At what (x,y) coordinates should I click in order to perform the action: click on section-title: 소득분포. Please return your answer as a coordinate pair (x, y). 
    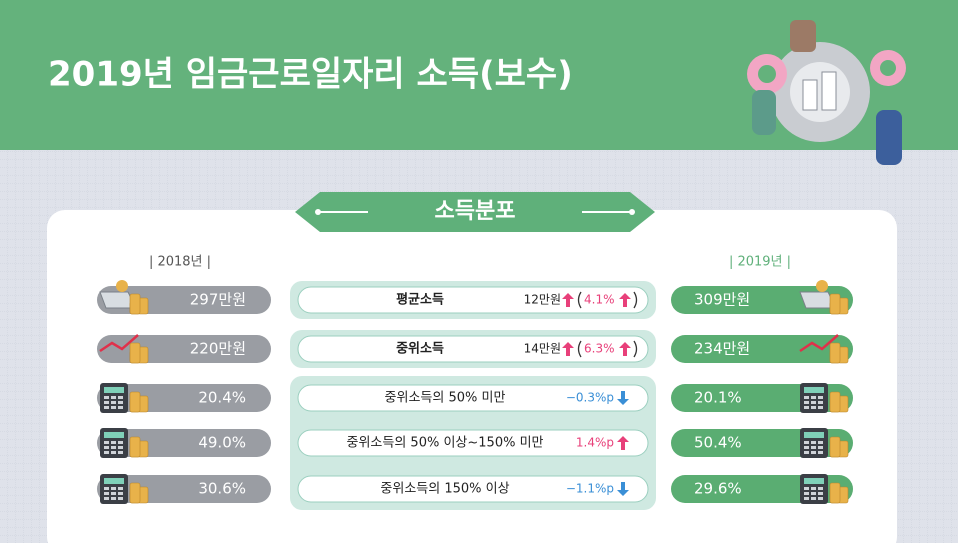
    Looking at the image, I should click on (475, 211).